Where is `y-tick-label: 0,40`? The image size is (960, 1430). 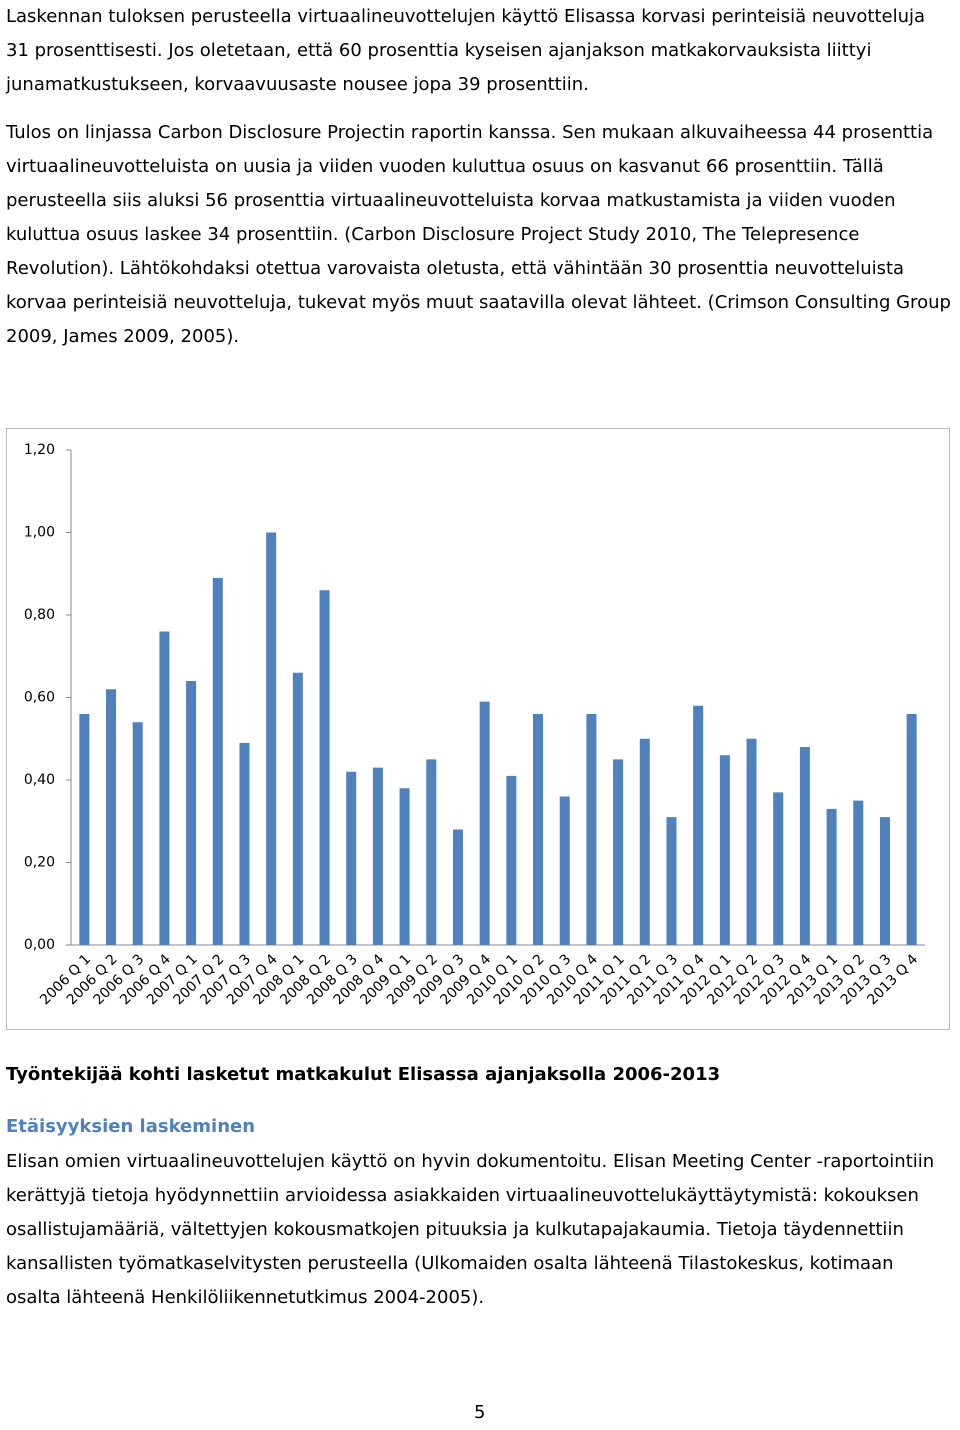
y-tick-label: 0,40 is located at coordinates (39, 780).